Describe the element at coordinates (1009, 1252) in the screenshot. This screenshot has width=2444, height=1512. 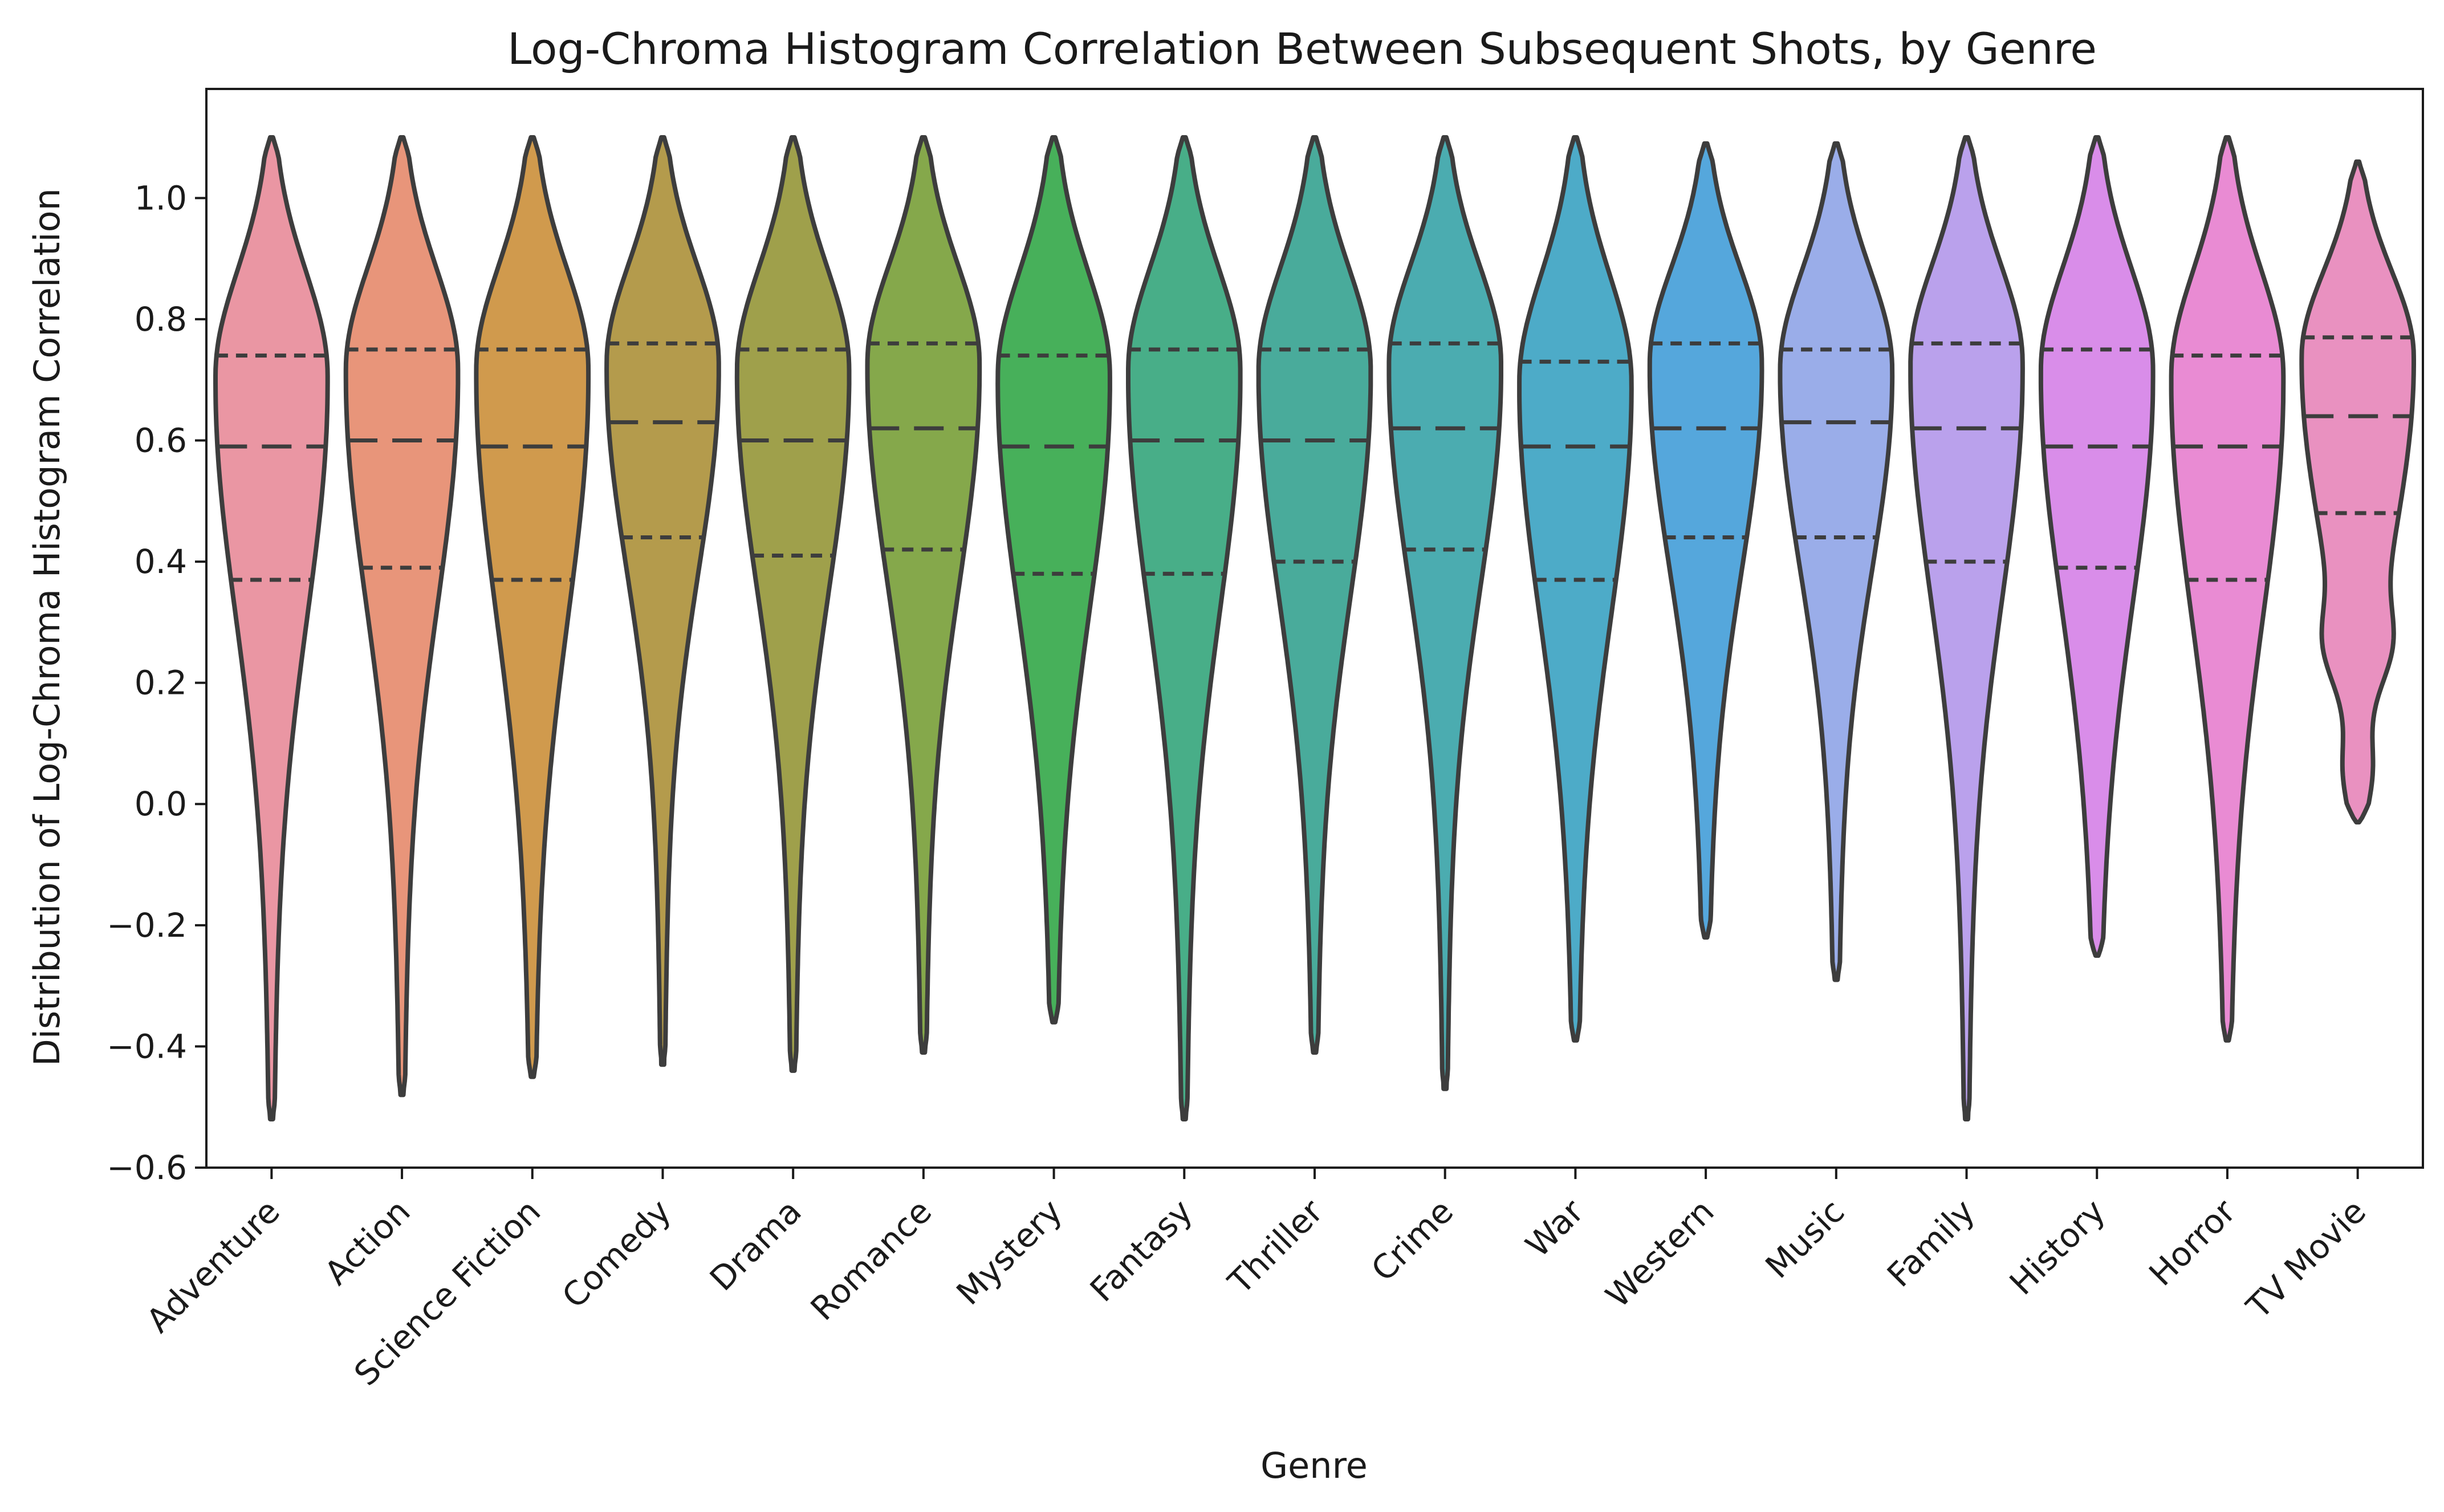
I see `x-tick-label: Mystery` at that location.